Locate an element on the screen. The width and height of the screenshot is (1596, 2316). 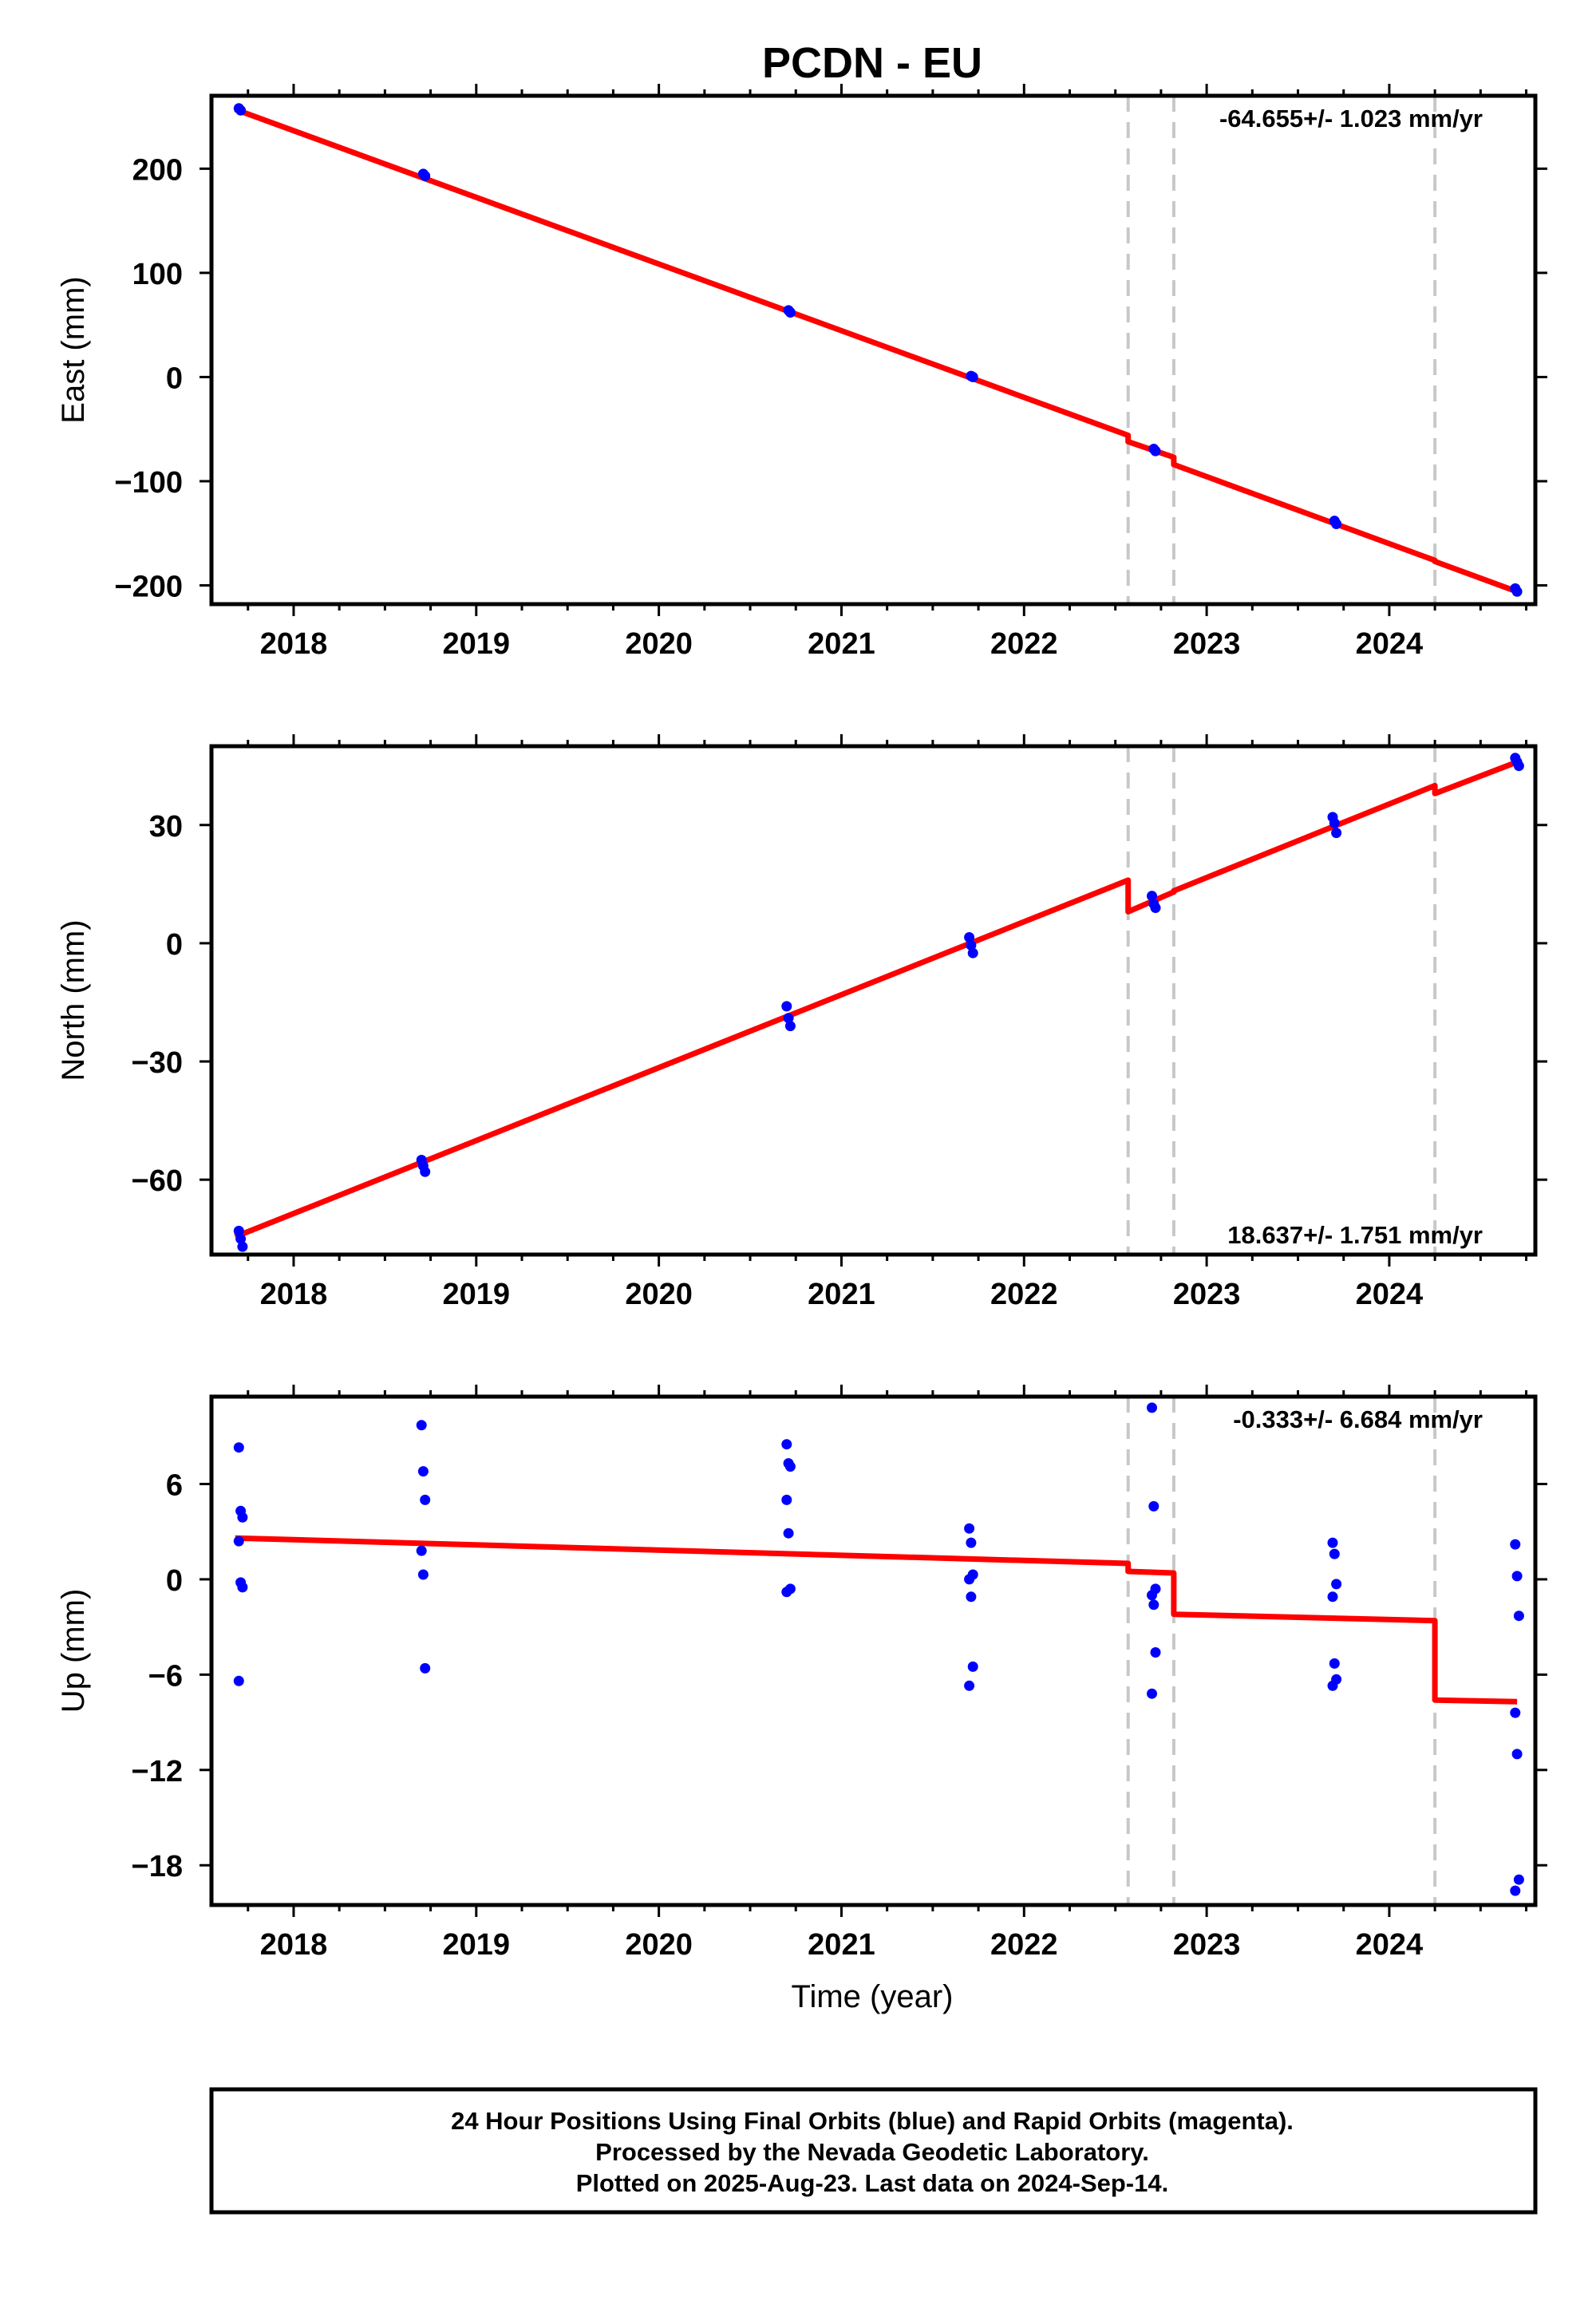
velocity-label: -64.655+/- 1.023 mm/yr is located at coordinates (1351, 118).